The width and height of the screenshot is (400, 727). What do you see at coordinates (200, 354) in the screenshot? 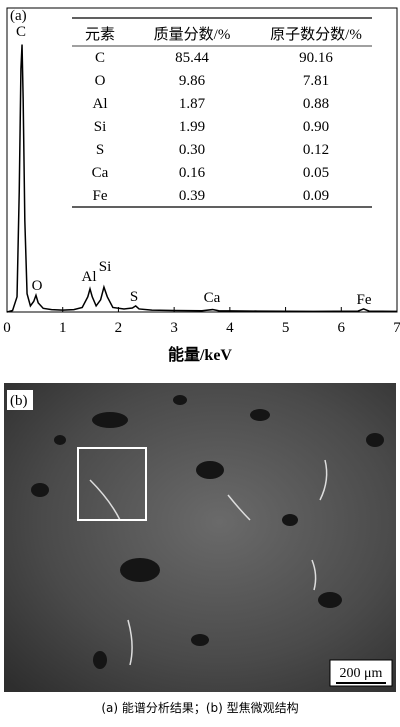
I see `x-axis-label: 能量/keV` at bounding box center [200, 354].